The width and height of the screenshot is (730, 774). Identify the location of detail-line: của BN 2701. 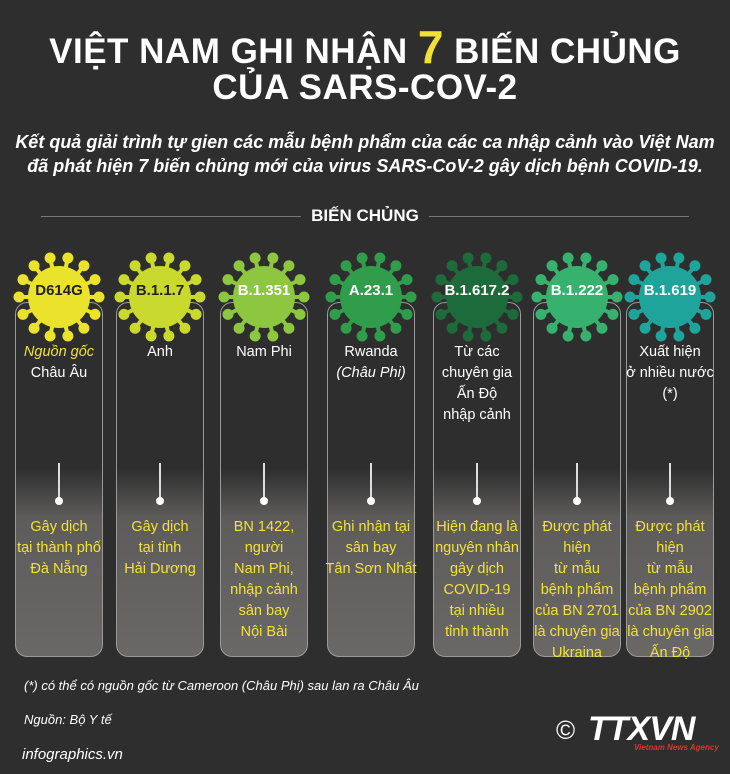
(577, 611).